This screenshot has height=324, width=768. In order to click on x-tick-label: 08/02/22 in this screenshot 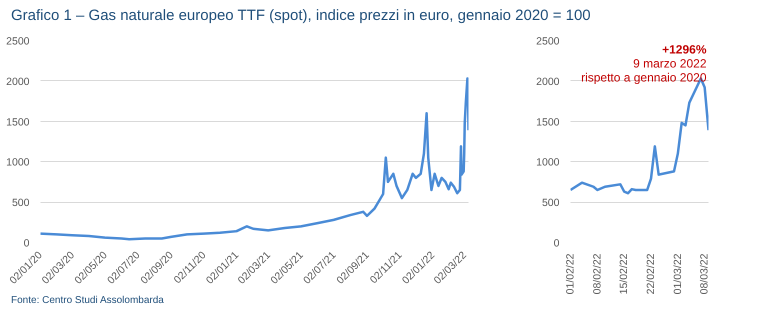, I will do `click(597, 273)`.